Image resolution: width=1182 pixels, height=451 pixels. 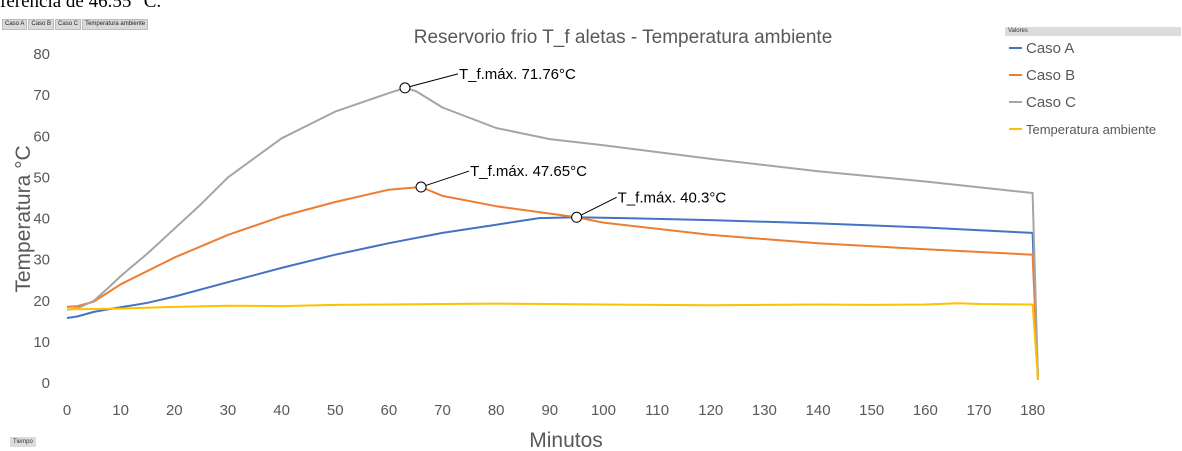 I want to click on legend-entry: Caso A, so click(x=1050, y=48).